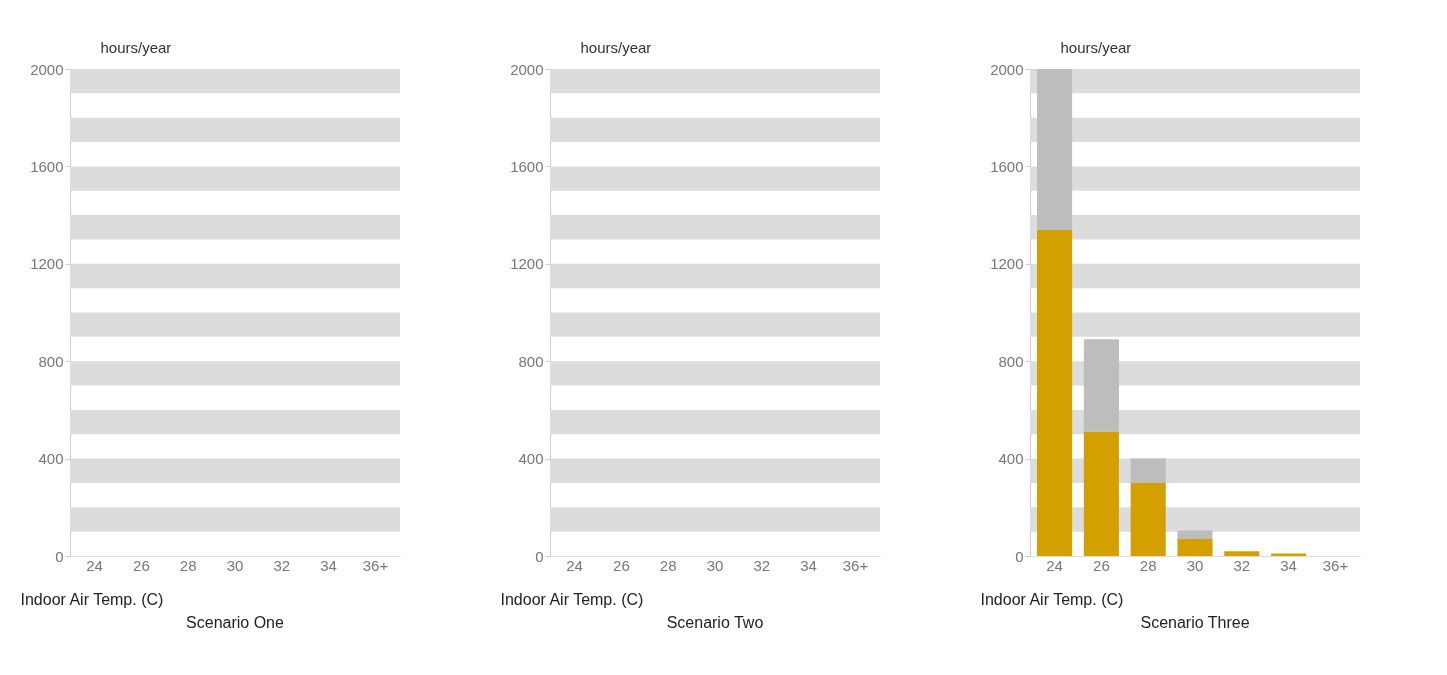 The image size is (1447, 675). What do you see at coordinates (715, 622) in the screenshot?
I see `text: Scenario Two` at bounding box center [715, 622].